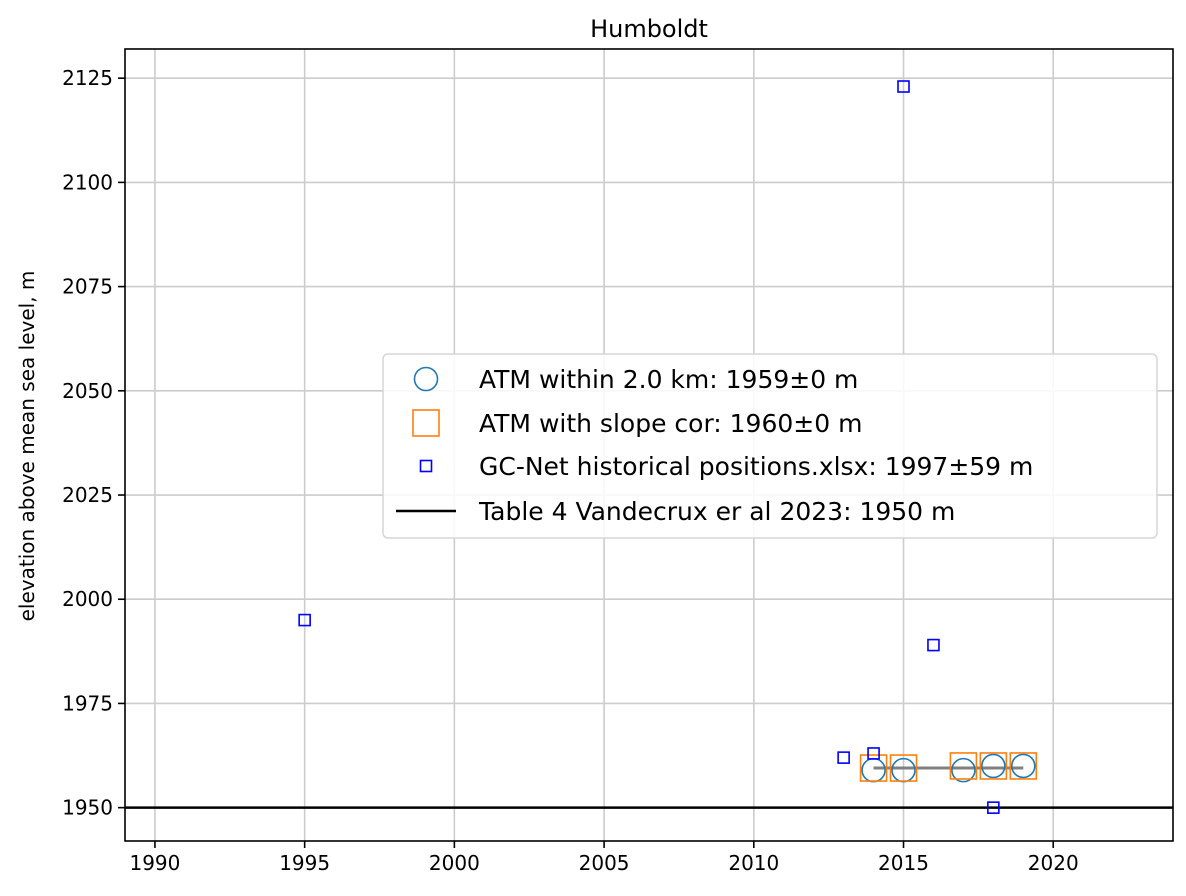 This screenshot has width=1186, height=896. Describe the element at coordinates (87, 391) in the screenshot. I see `y-tick-label: 2050` at that location.